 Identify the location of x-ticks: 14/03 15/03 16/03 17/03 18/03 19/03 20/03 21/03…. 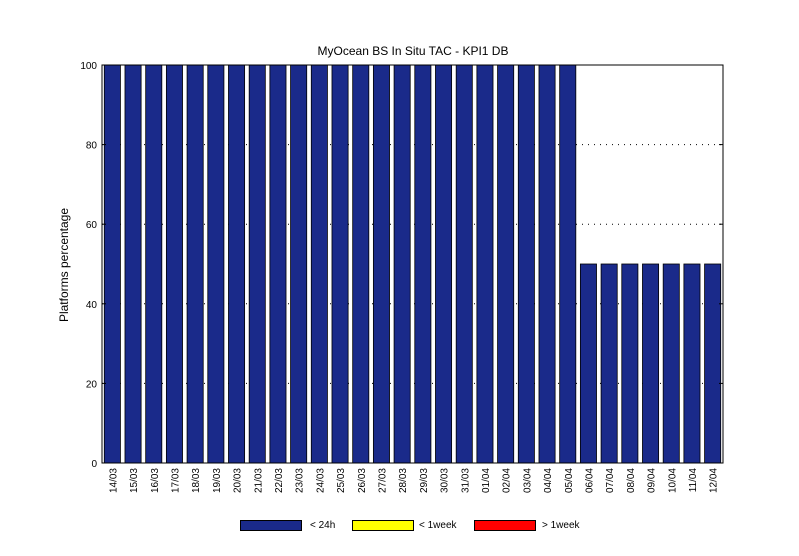
(413, 480).